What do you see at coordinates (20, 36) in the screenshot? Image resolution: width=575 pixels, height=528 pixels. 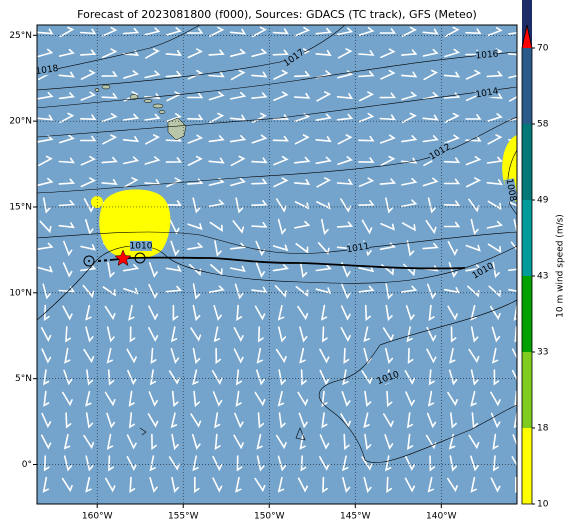 I see `y-tick-label: 25°N` at bounding box center [20, 36].